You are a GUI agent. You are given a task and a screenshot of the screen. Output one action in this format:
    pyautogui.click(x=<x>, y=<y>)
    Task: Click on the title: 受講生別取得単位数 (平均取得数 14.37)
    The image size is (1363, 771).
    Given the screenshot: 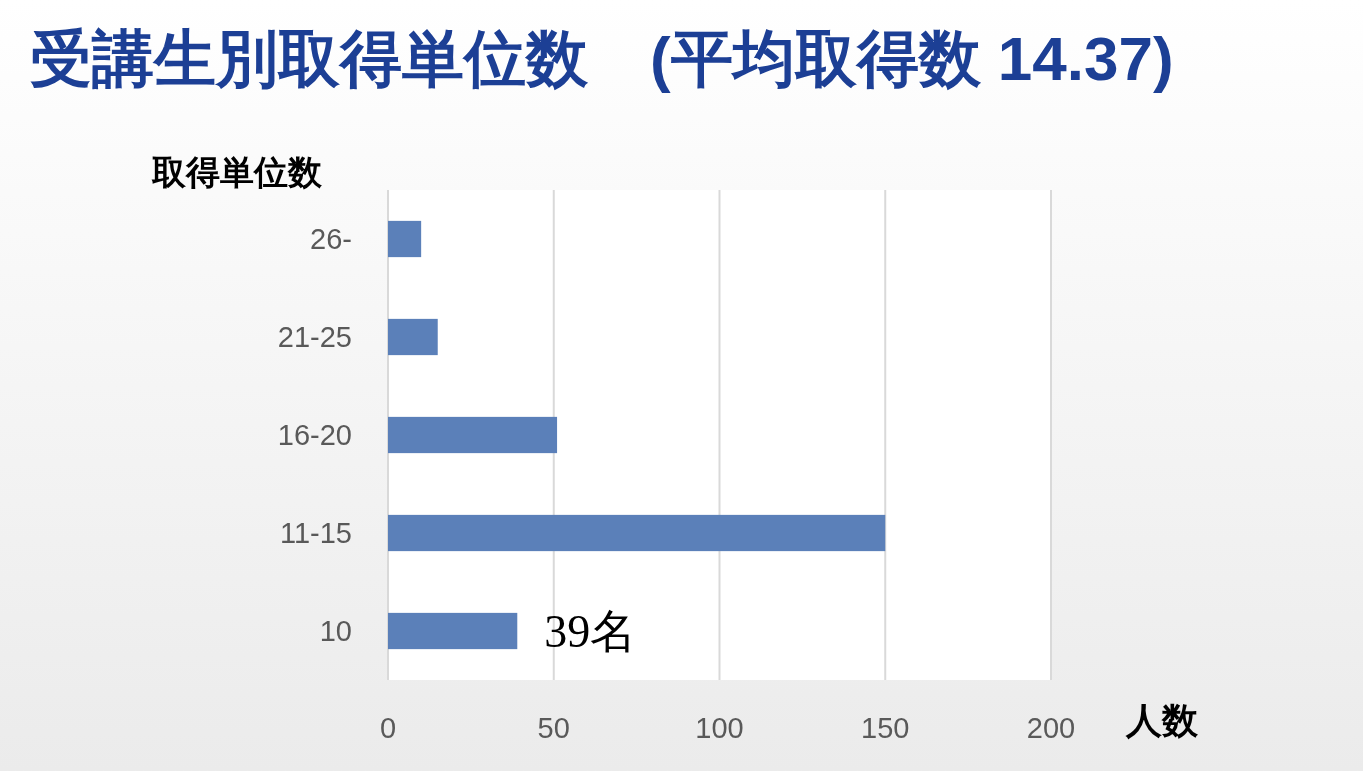 What is the action you would take?
    pyautogui.click(x=602, y=58)
    